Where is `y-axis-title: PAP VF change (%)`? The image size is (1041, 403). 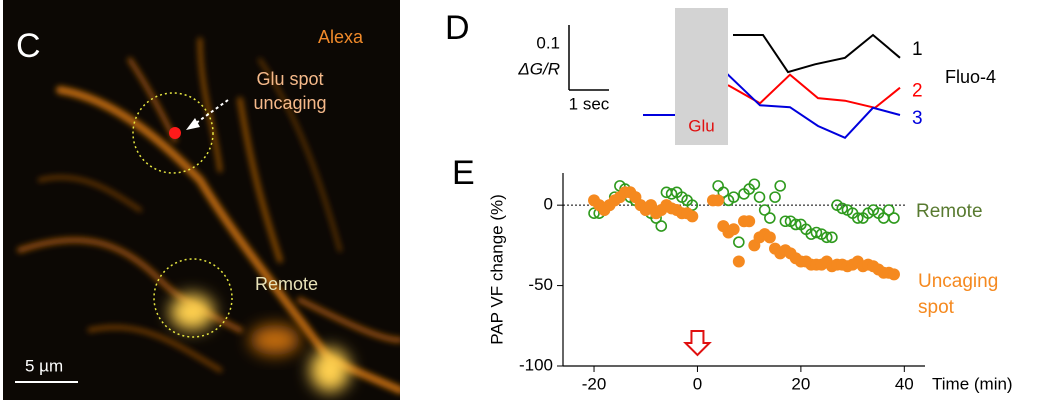 y-axis-title: PAP VF change (%) is located at coordinates (496, 269).